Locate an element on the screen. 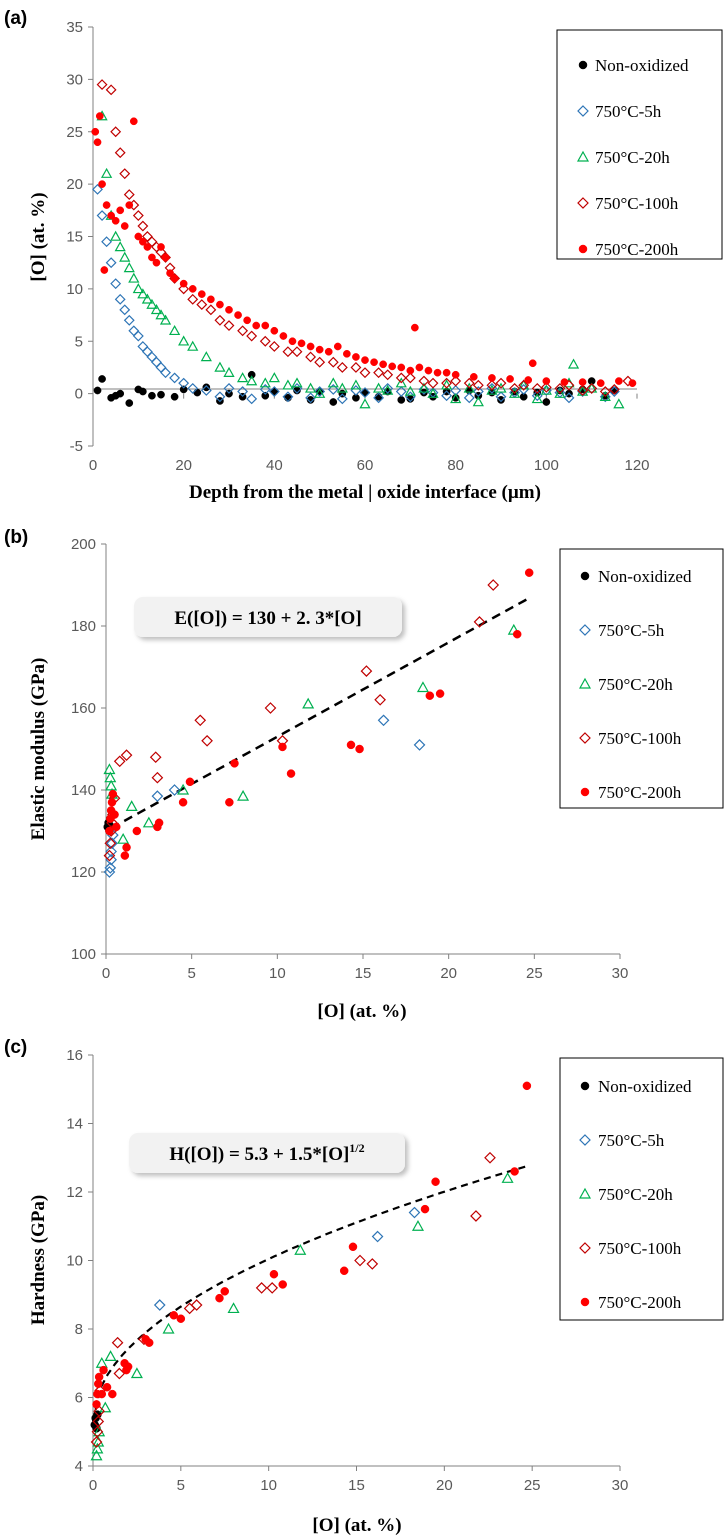 The height and width of the screenshot is (1538, 725). panel-a-x-ticks: 0 20 40 60 80 100 120 is located at coordinates (369, 433).